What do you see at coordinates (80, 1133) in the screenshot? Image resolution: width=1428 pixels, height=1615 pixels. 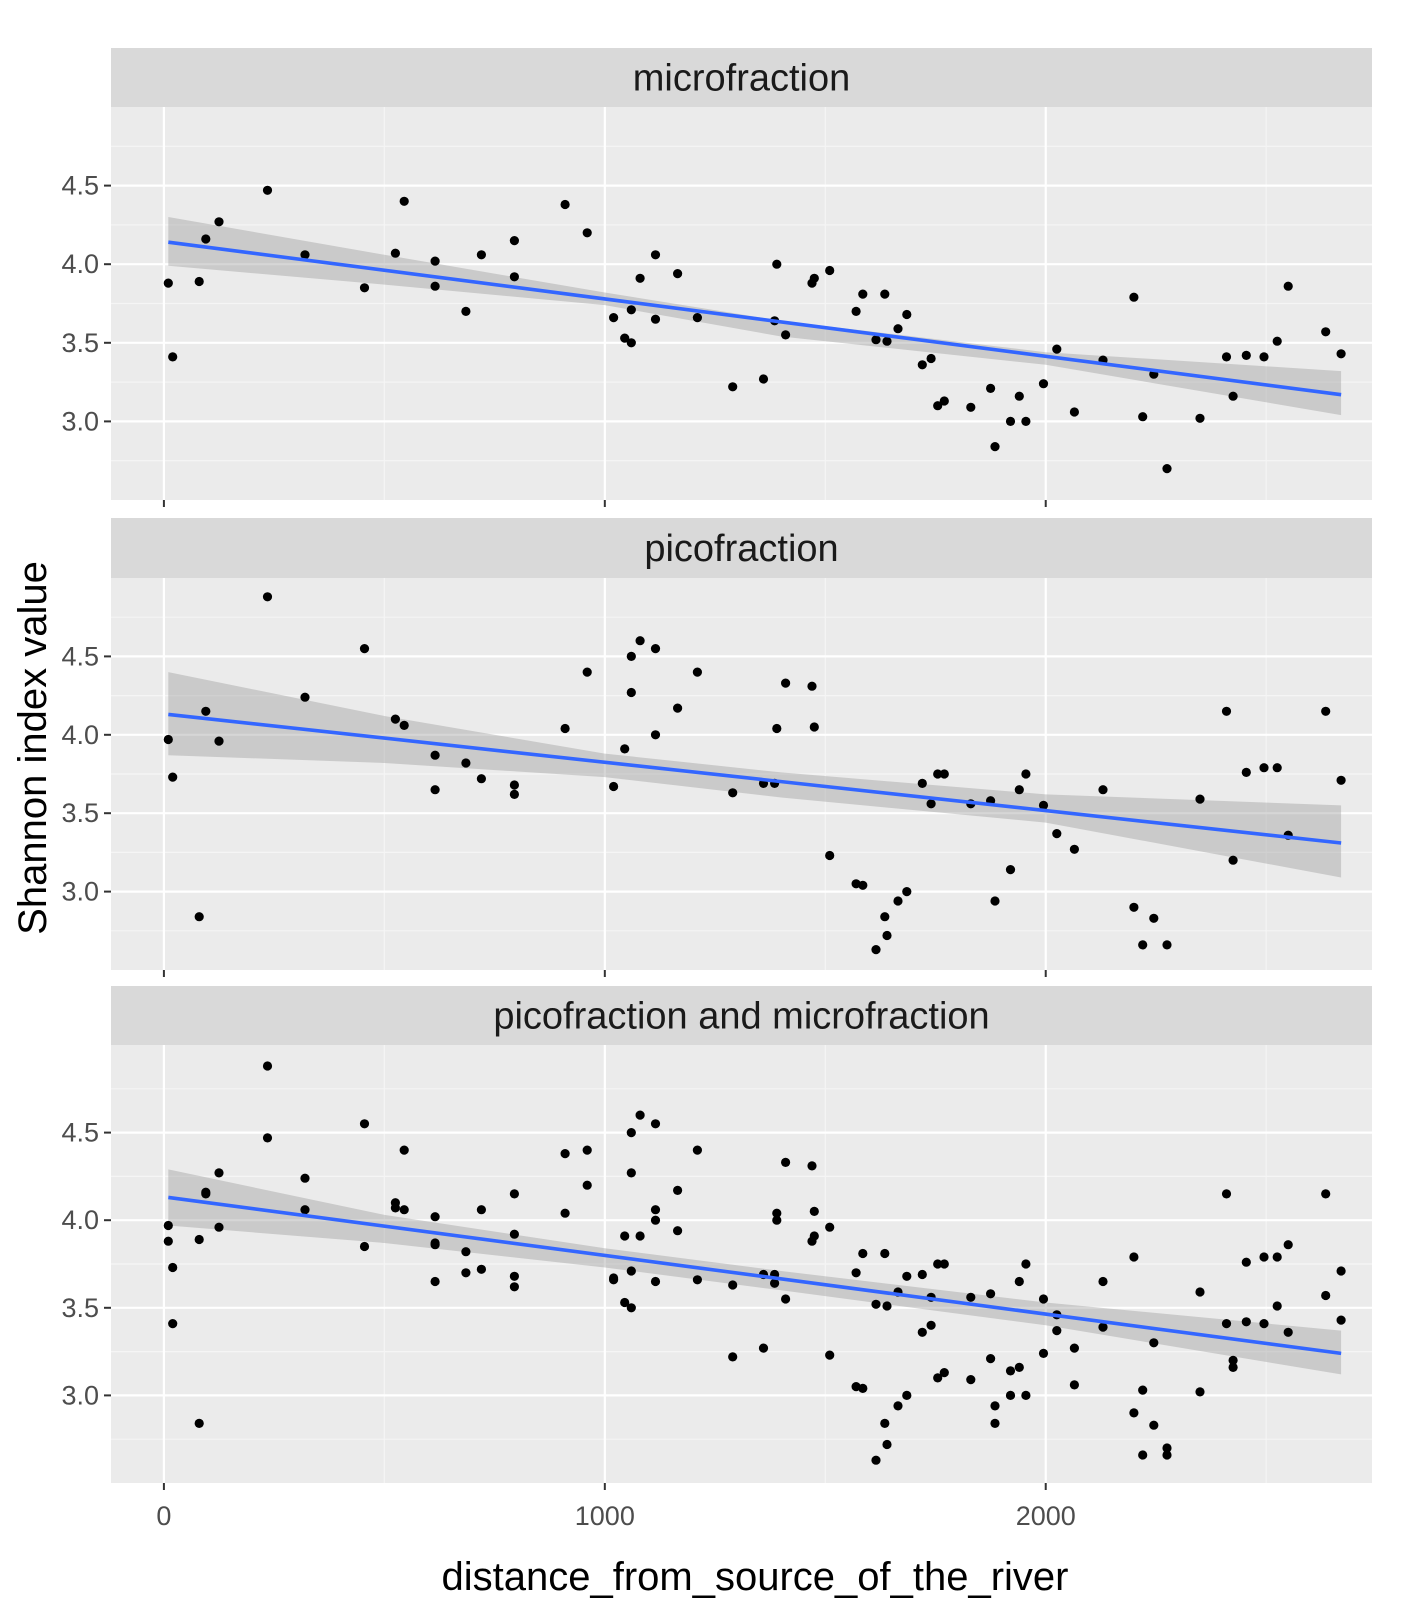 I see `y-tick-label: 4.5` at bounding box center [80, 1133].